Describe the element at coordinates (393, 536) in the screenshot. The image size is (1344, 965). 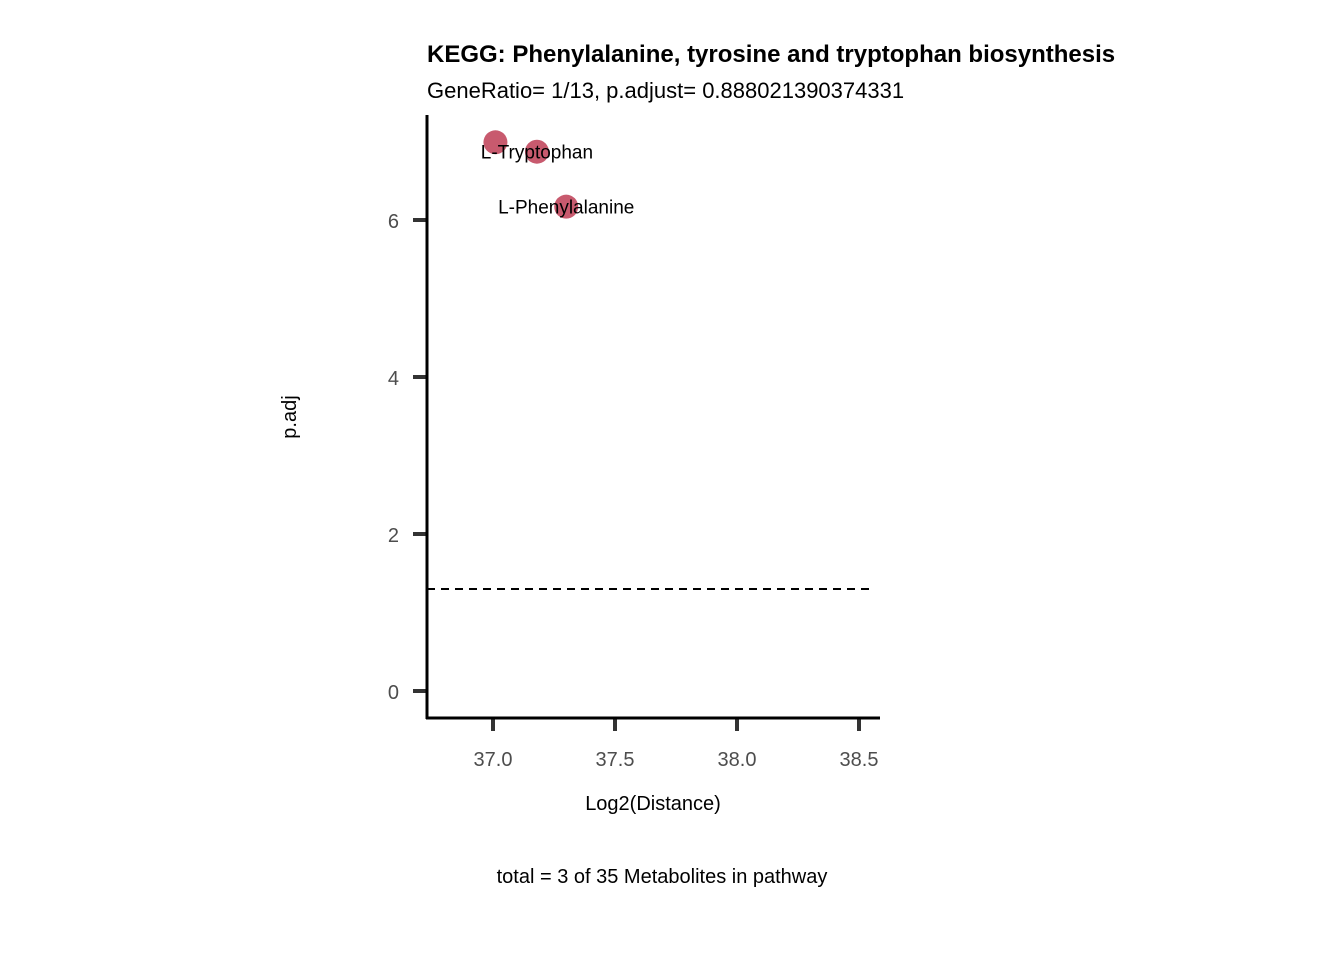
I see `y-tick-label: 2` at that location.